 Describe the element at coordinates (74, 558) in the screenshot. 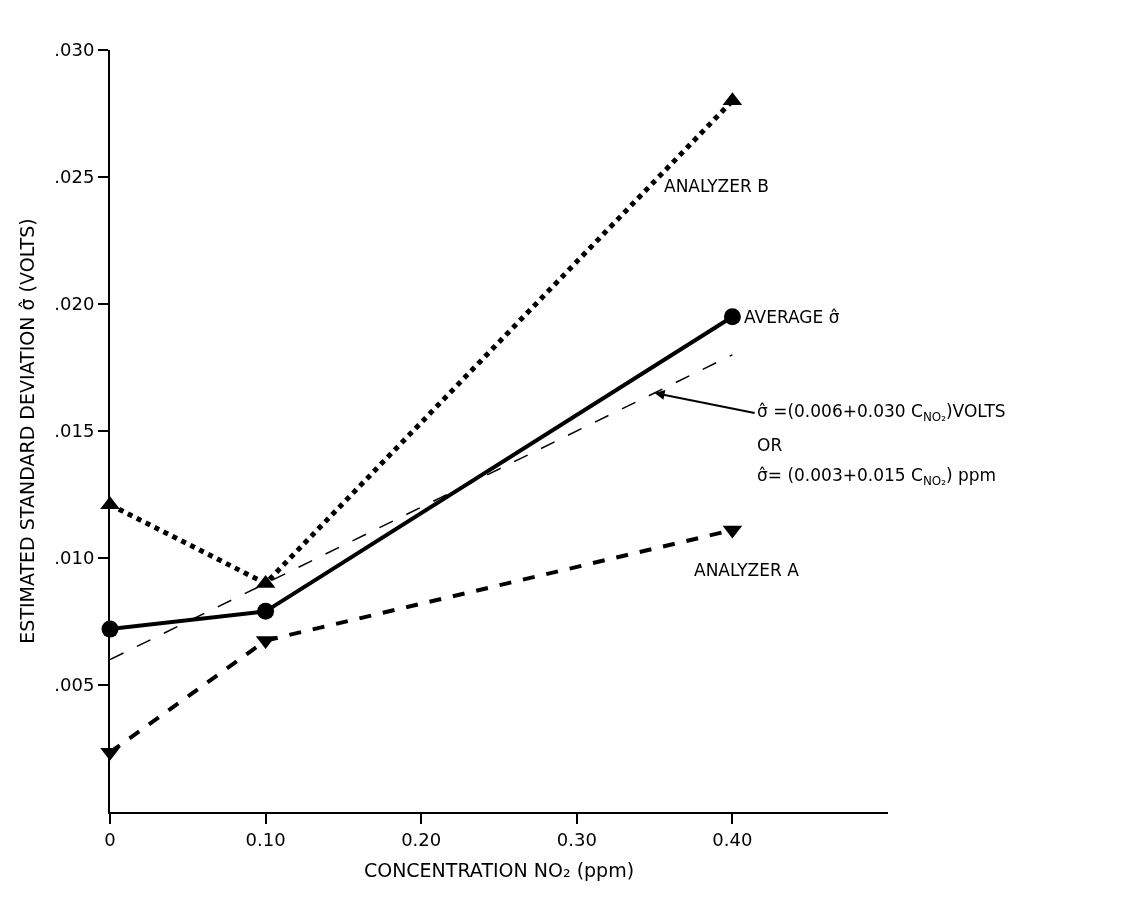

I see `y-tick-label: .010` at that location.